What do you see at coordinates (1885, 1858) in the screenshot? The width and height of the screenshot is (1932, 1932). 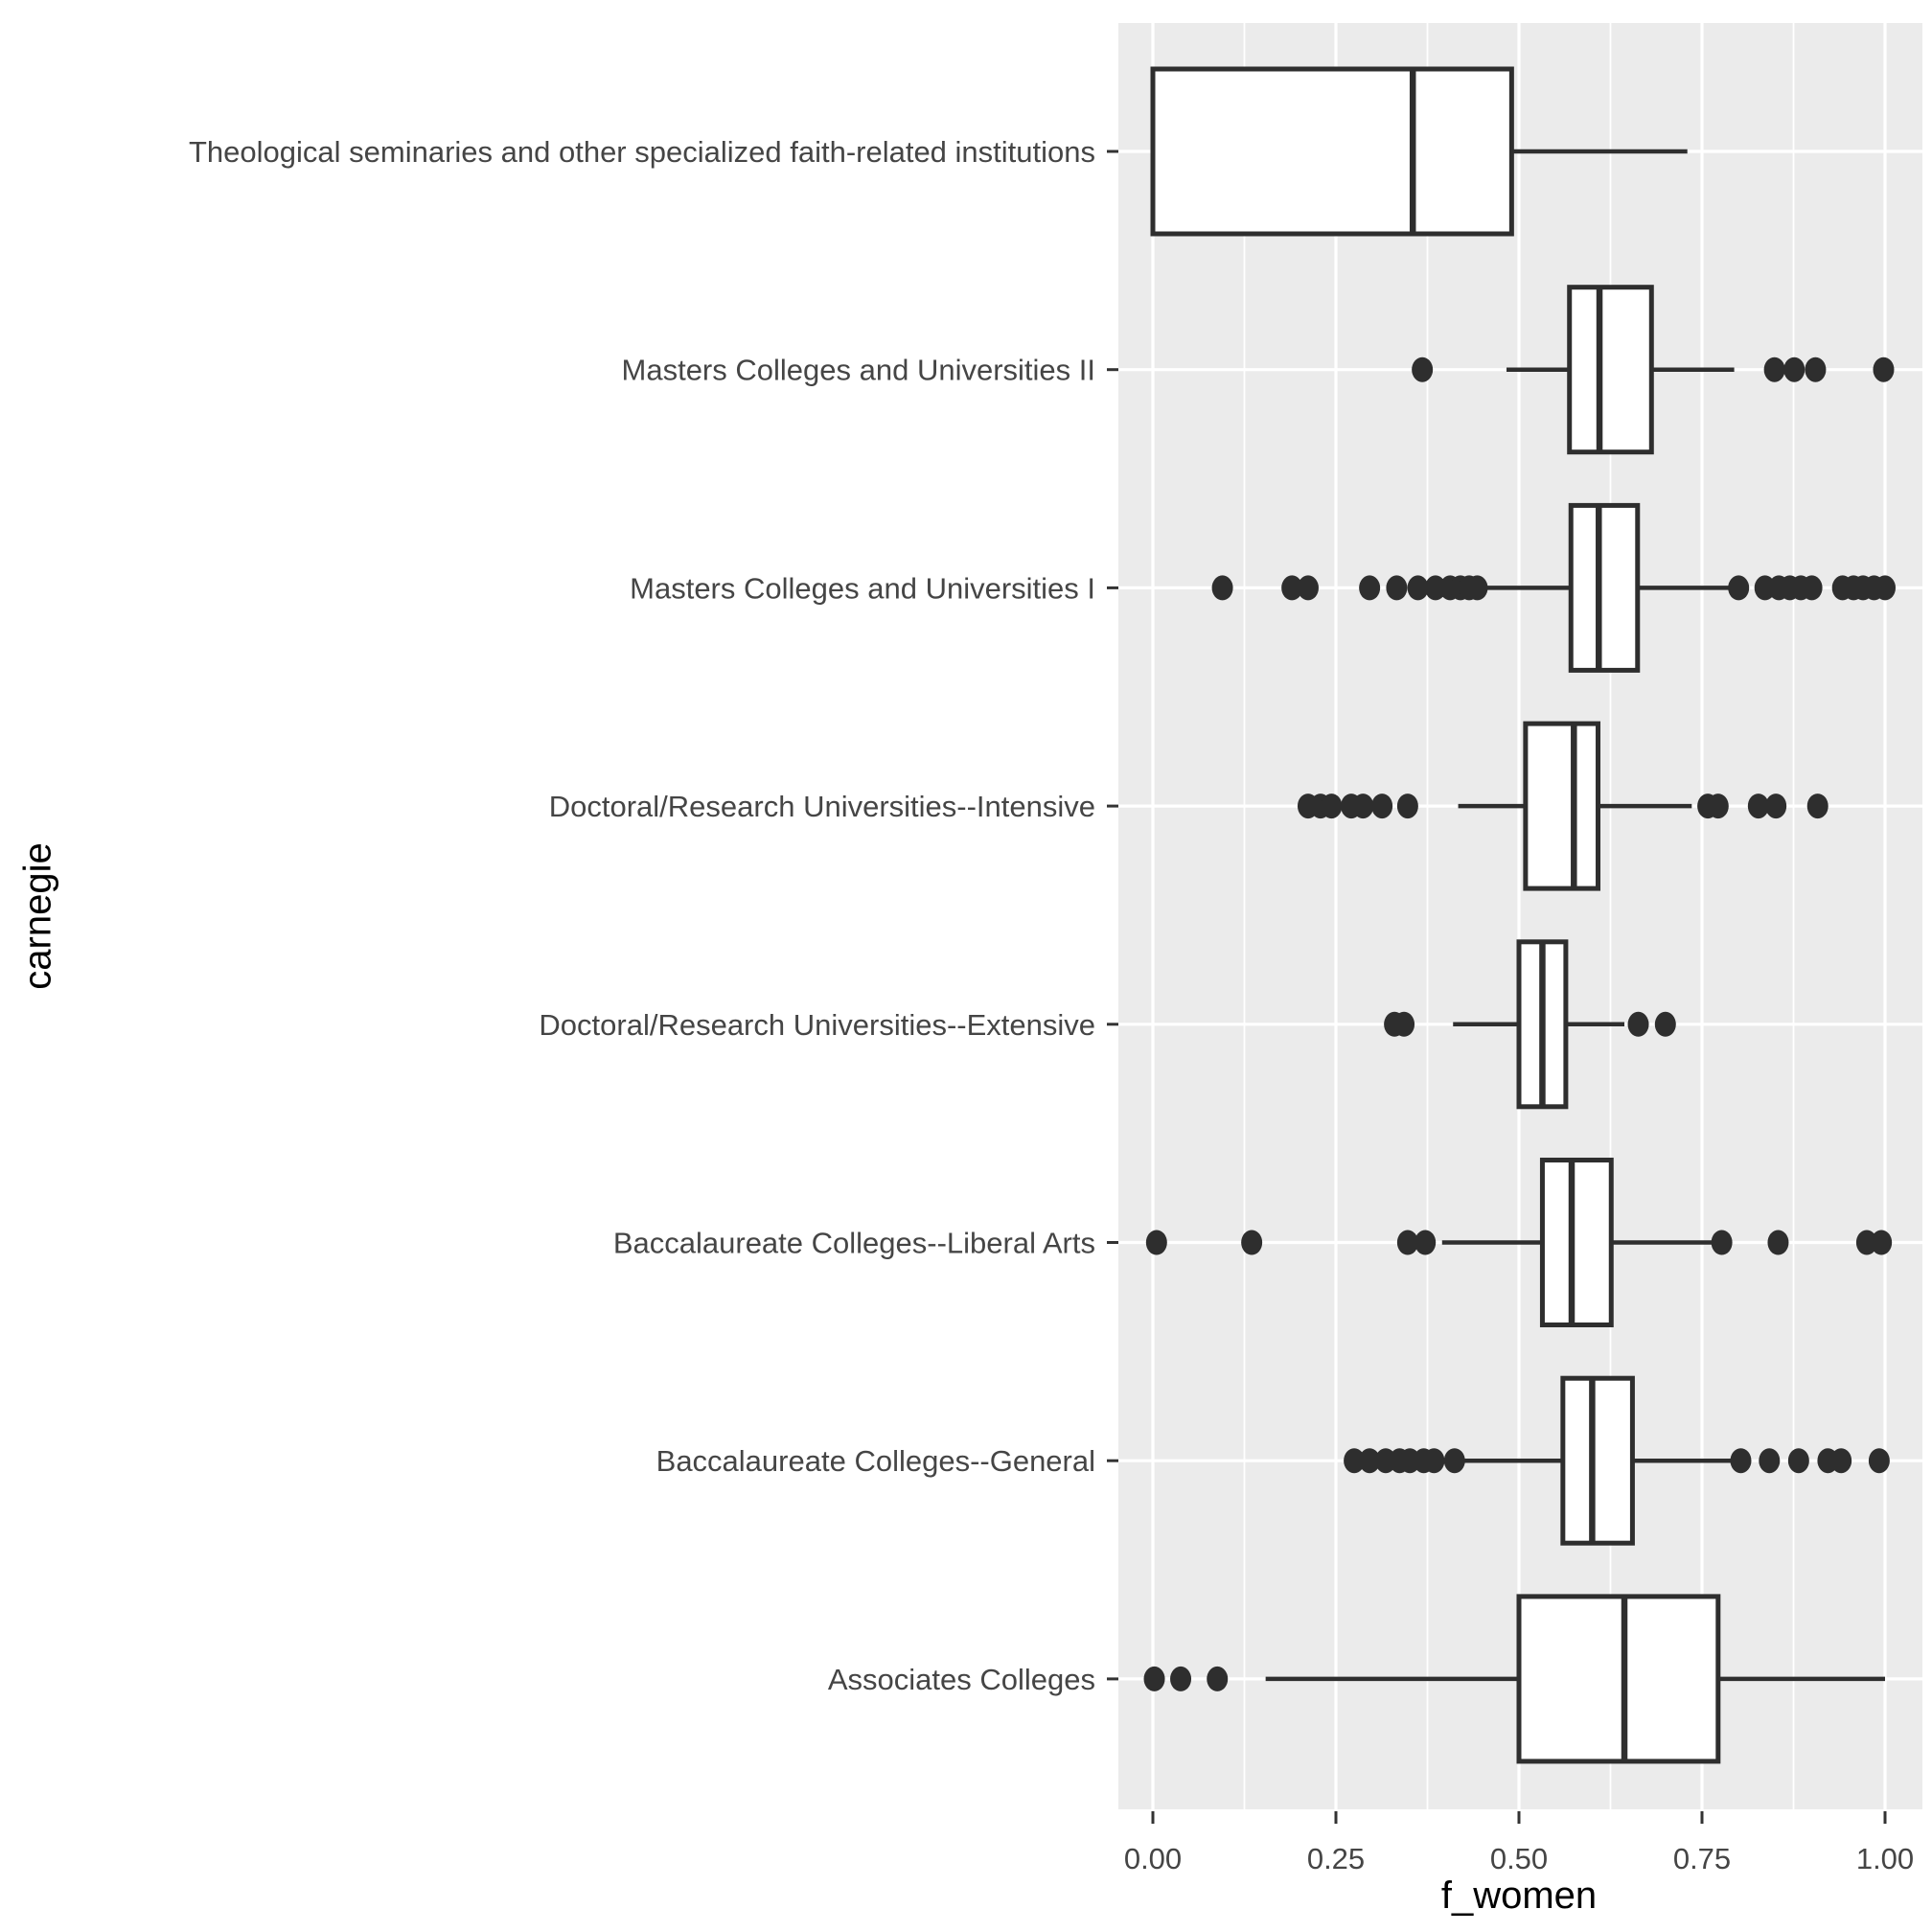 I see `x-tick-label: 1.00` at bounding box center [1885, 1858].